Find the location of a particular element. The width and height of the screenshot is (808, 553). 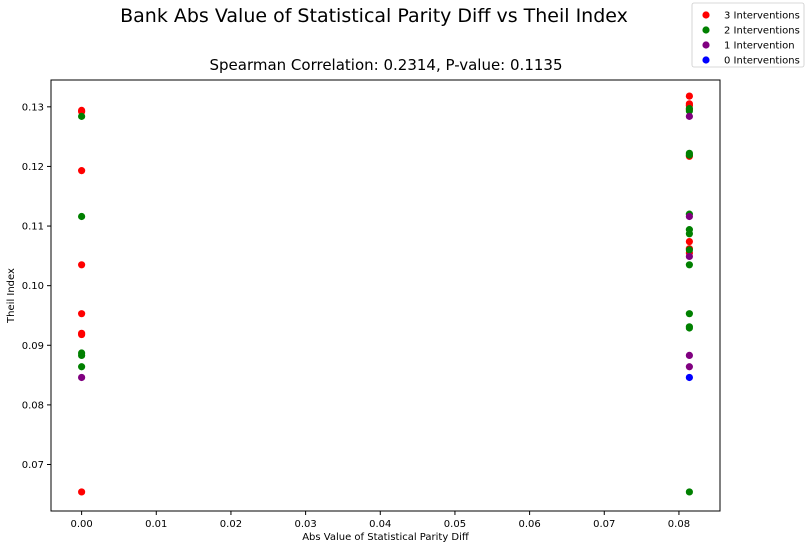

y-tick-label: 0.13 is located at coordinates (33, 107).